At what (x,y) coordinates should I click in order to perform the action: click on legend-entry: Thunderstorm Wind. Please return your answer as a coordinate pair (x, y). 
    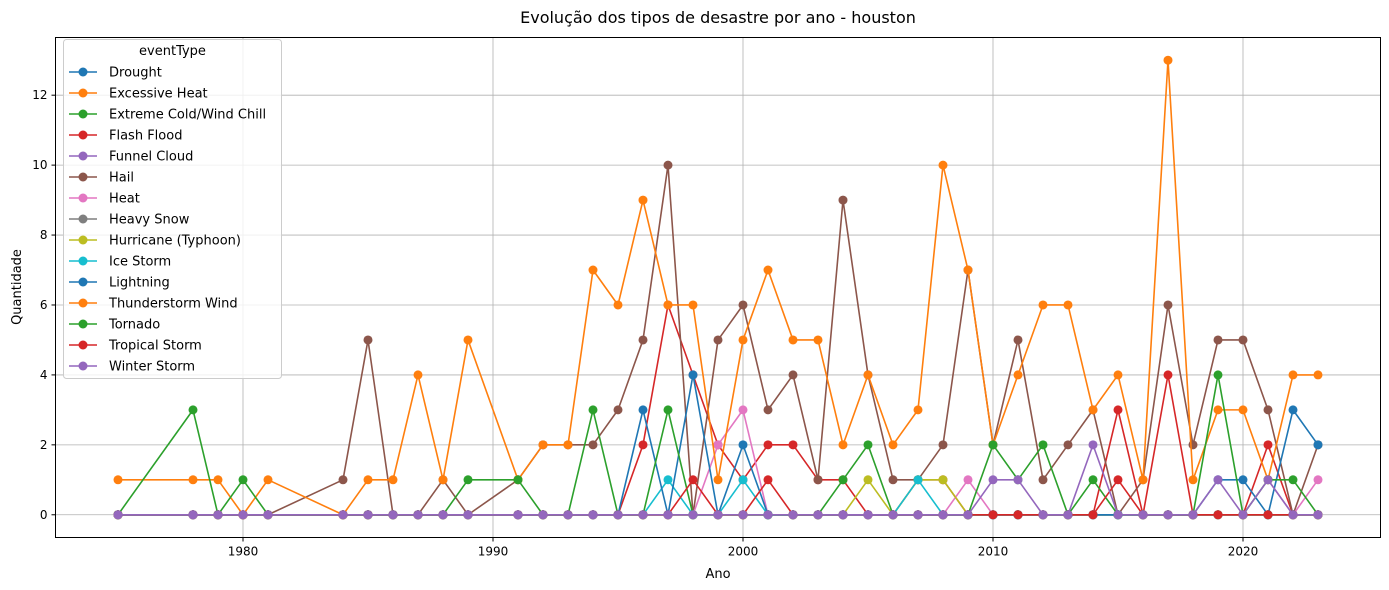
    Looking at the image, I should click on (153, 304).